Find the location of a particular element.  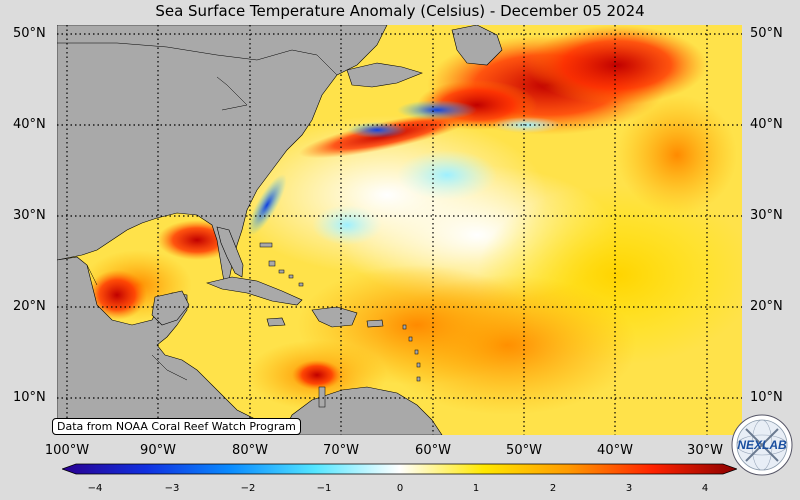

lat-label-right-30: 30°N is located at coordinates (766, 215).